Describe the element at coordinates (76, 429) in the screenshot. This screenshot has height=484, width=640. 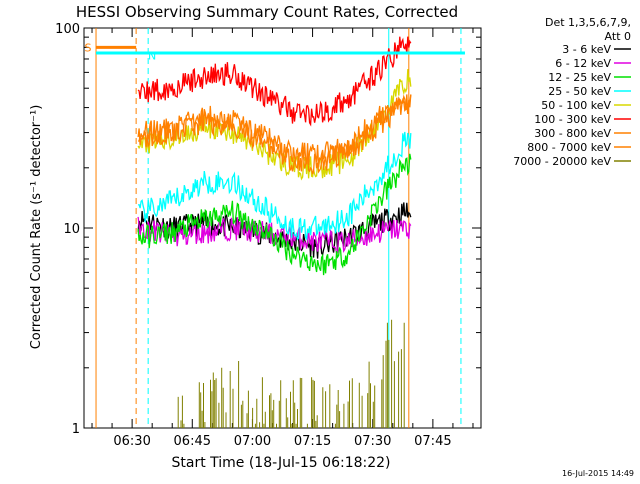
I see `y-tick-label: 1` at that location.